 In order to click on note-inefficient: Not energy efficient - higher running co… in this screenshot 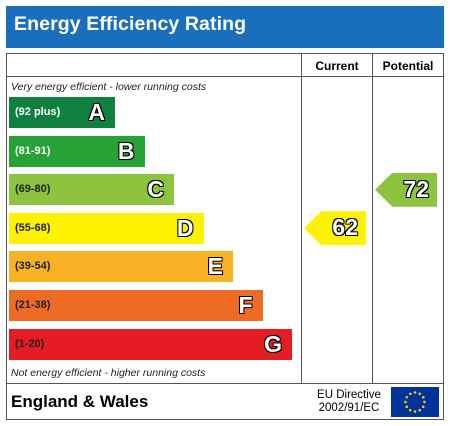, I will do `click(108, 373)`.